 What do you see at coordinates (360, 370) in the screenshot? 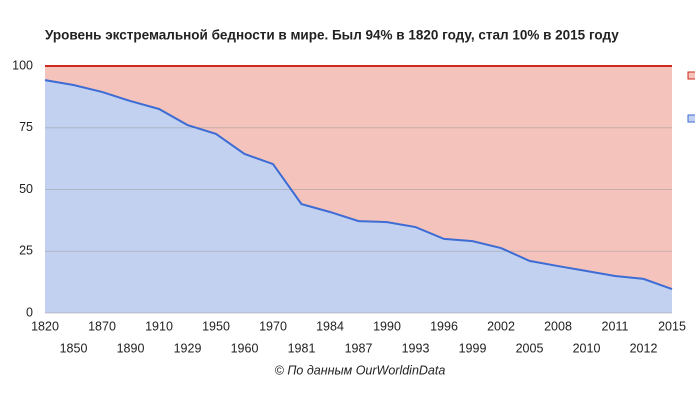
I see `source-note: © По данным OurWorldinData` at bounding box center [360, 370].